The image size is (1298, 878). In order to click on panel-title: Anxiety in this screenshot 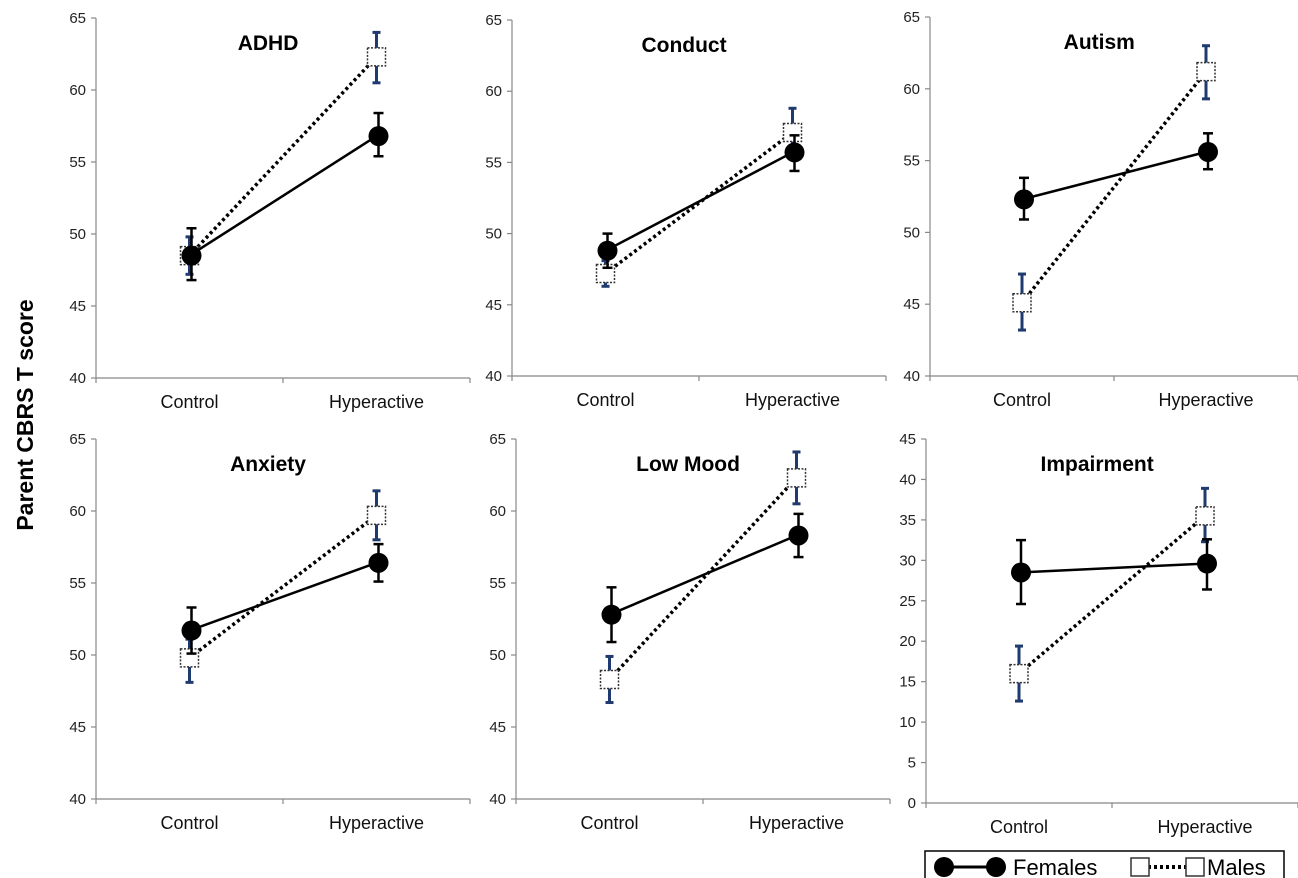, I will do `click(268, 464)`.